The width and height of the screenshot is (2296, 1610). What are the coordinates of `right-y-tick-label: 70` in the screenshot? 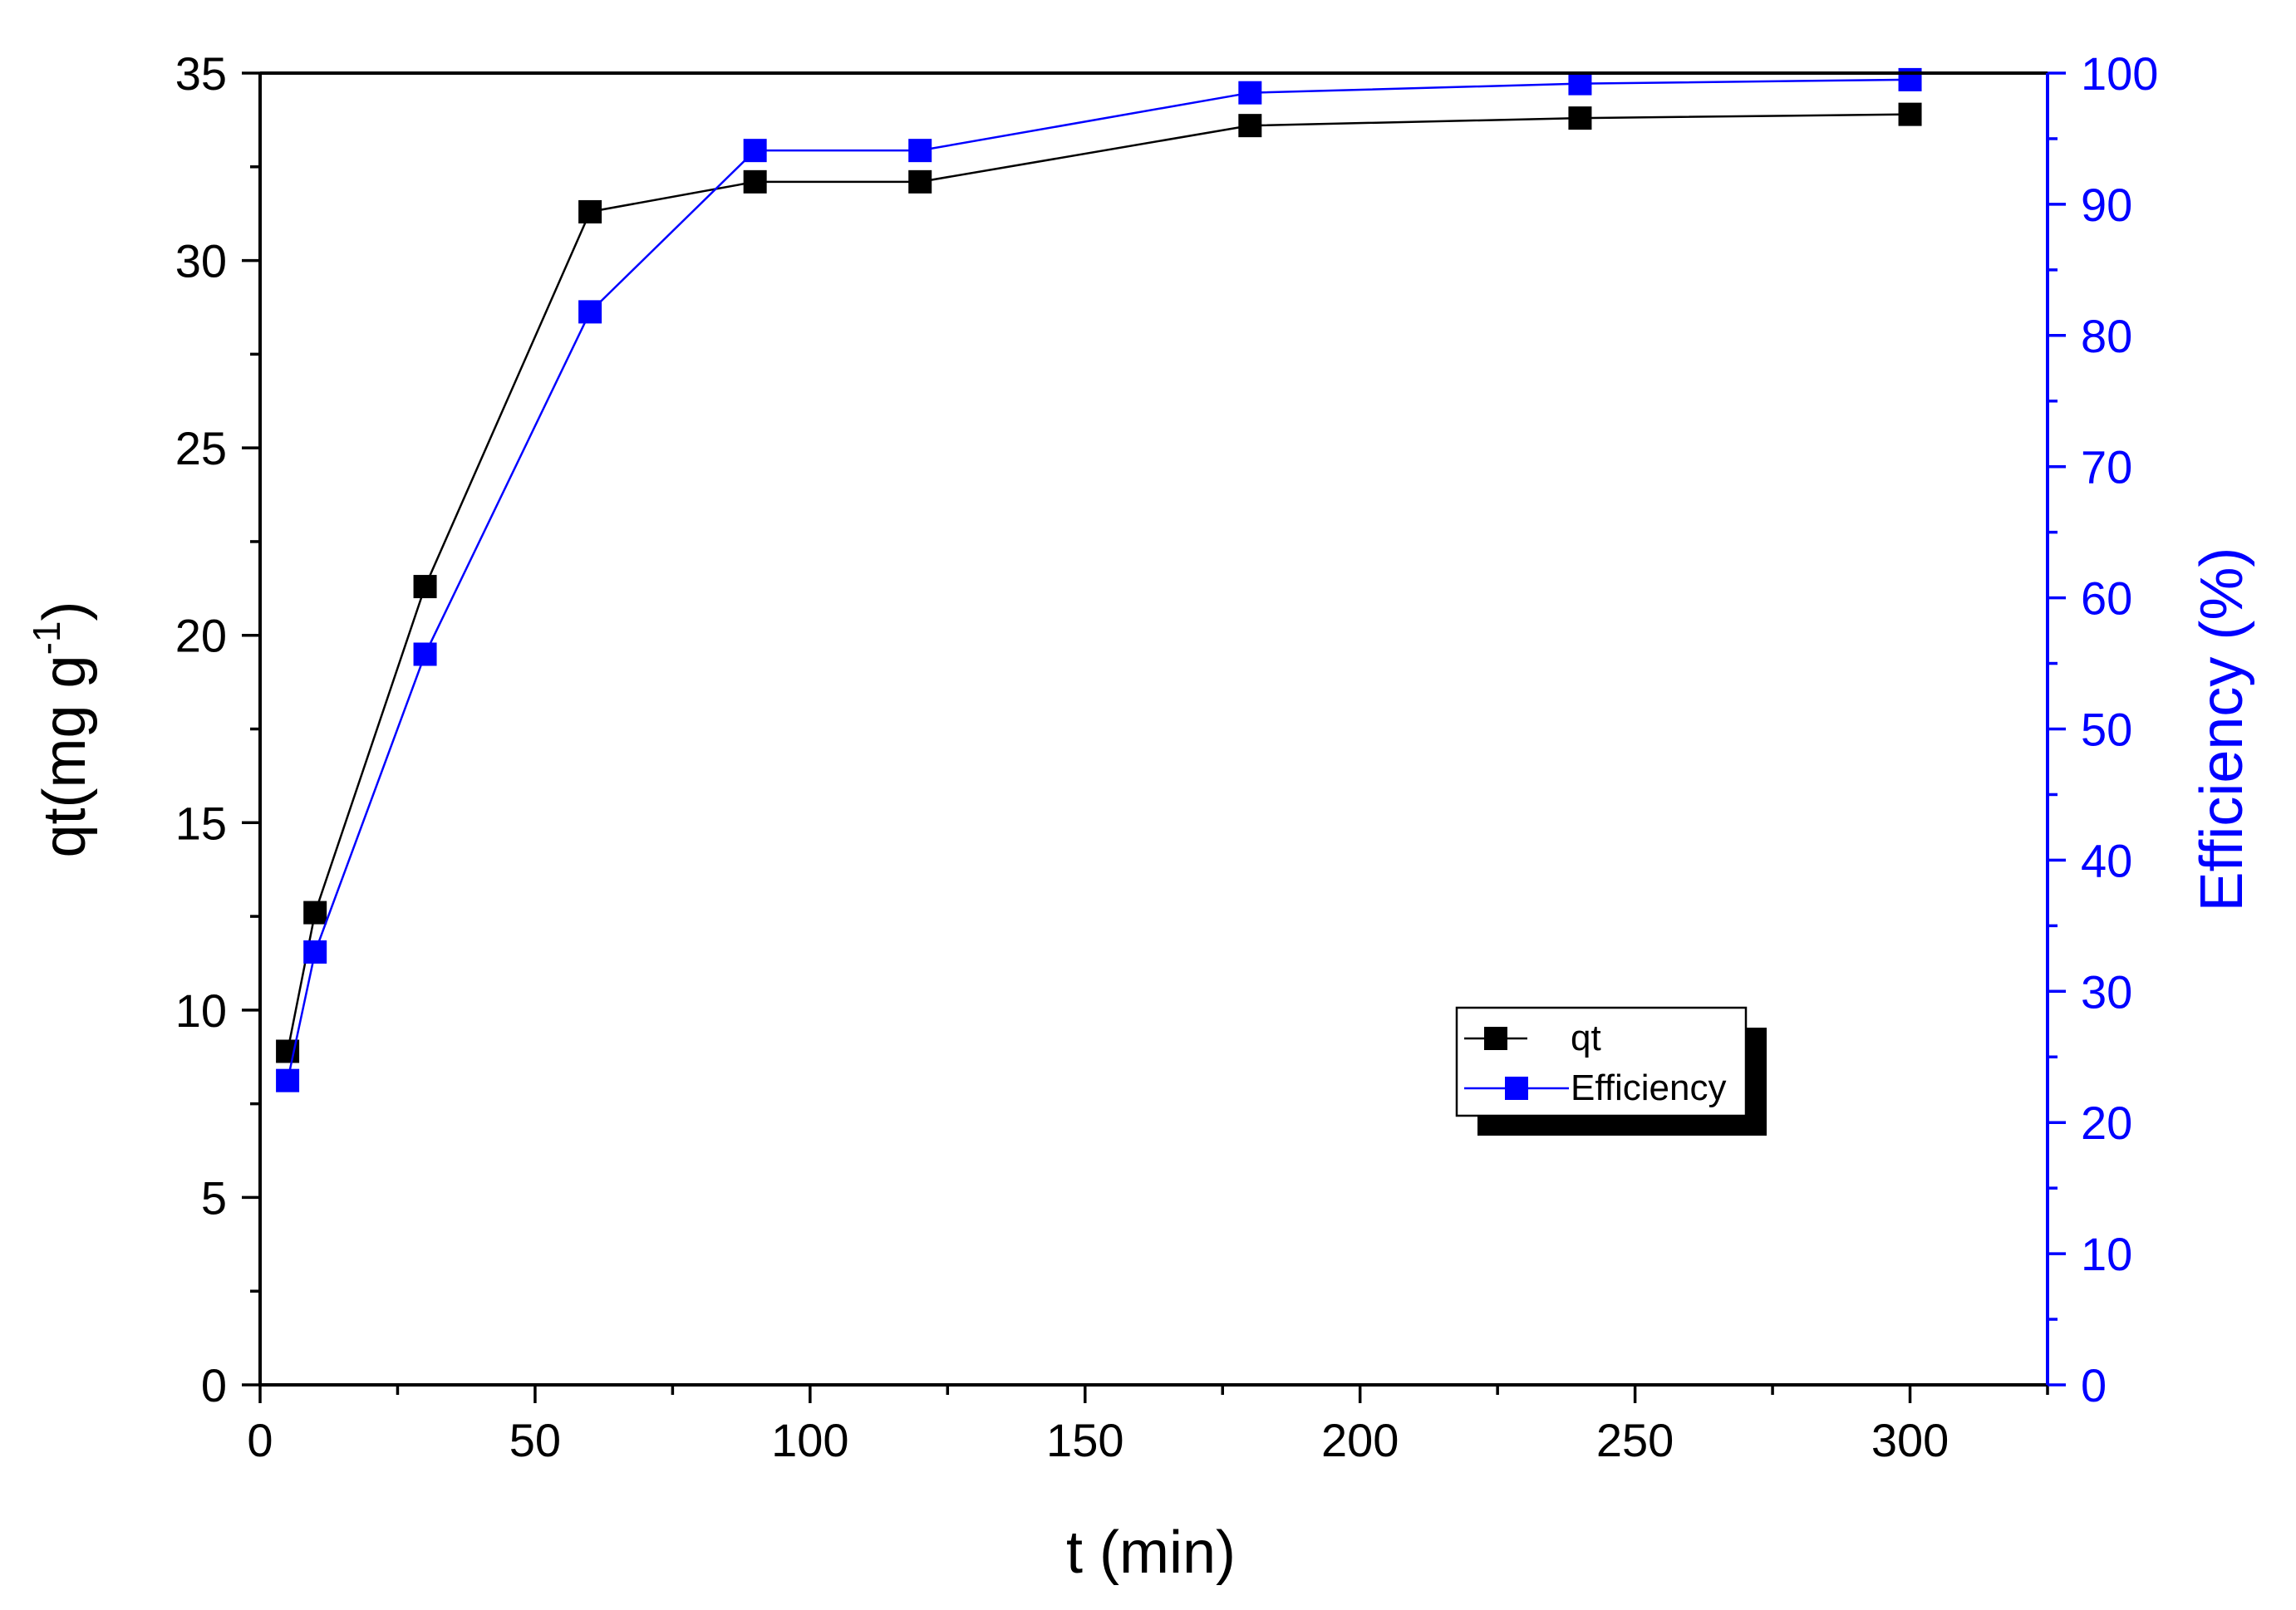 It's located at (2106, 467).